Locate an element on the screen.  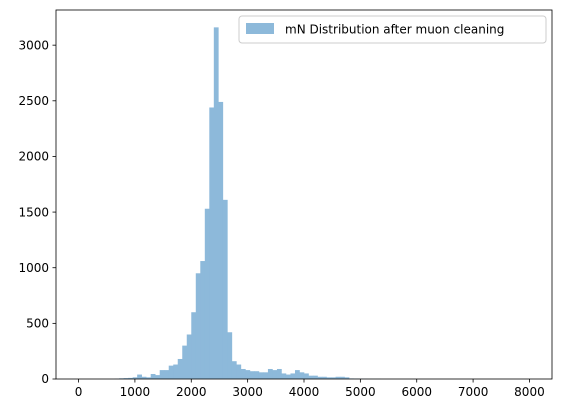
y-axis-ticks: 0 500 1000 1500 2000 2500 3000 is located at coordinates (37, 212).